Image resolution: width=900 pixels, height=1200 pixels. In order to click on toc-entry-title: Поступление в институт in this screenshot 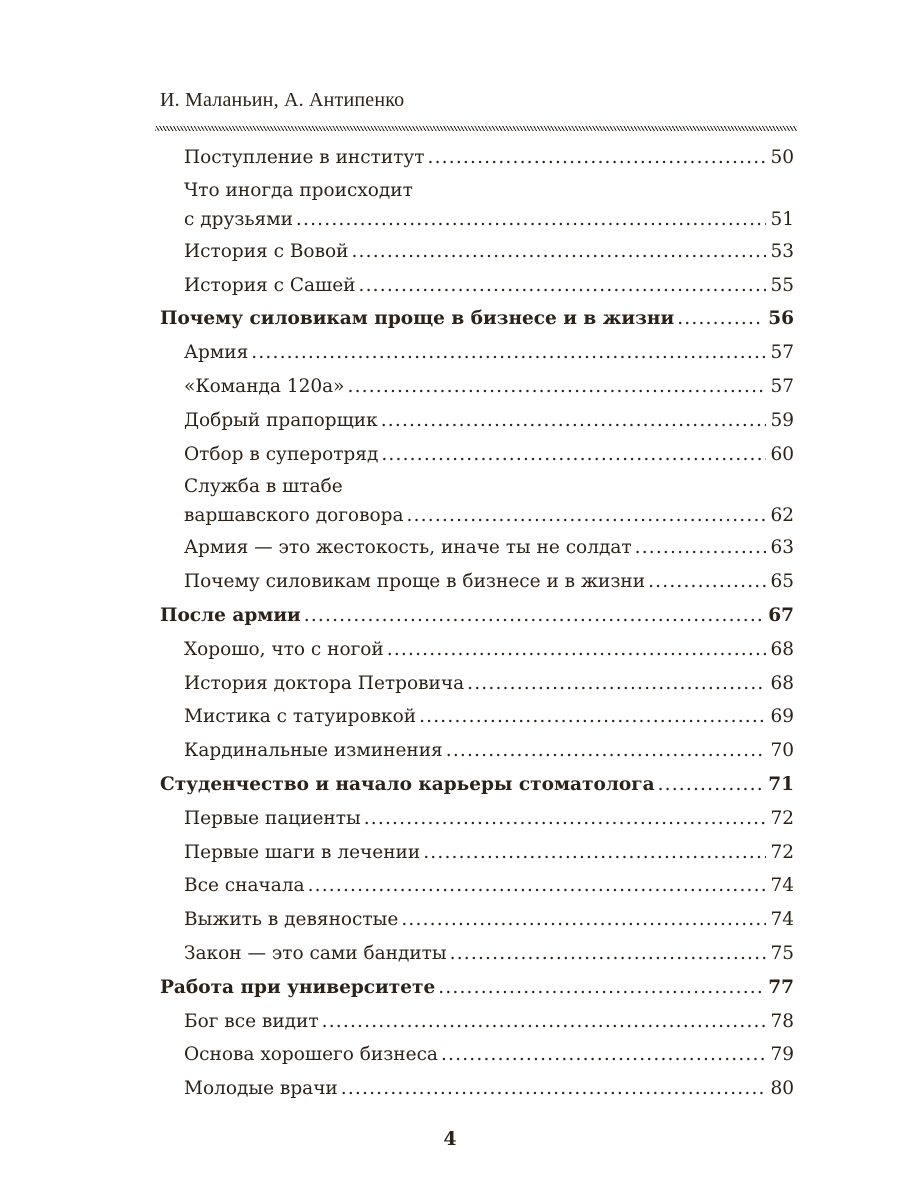, I will do `click(304, 157)`.